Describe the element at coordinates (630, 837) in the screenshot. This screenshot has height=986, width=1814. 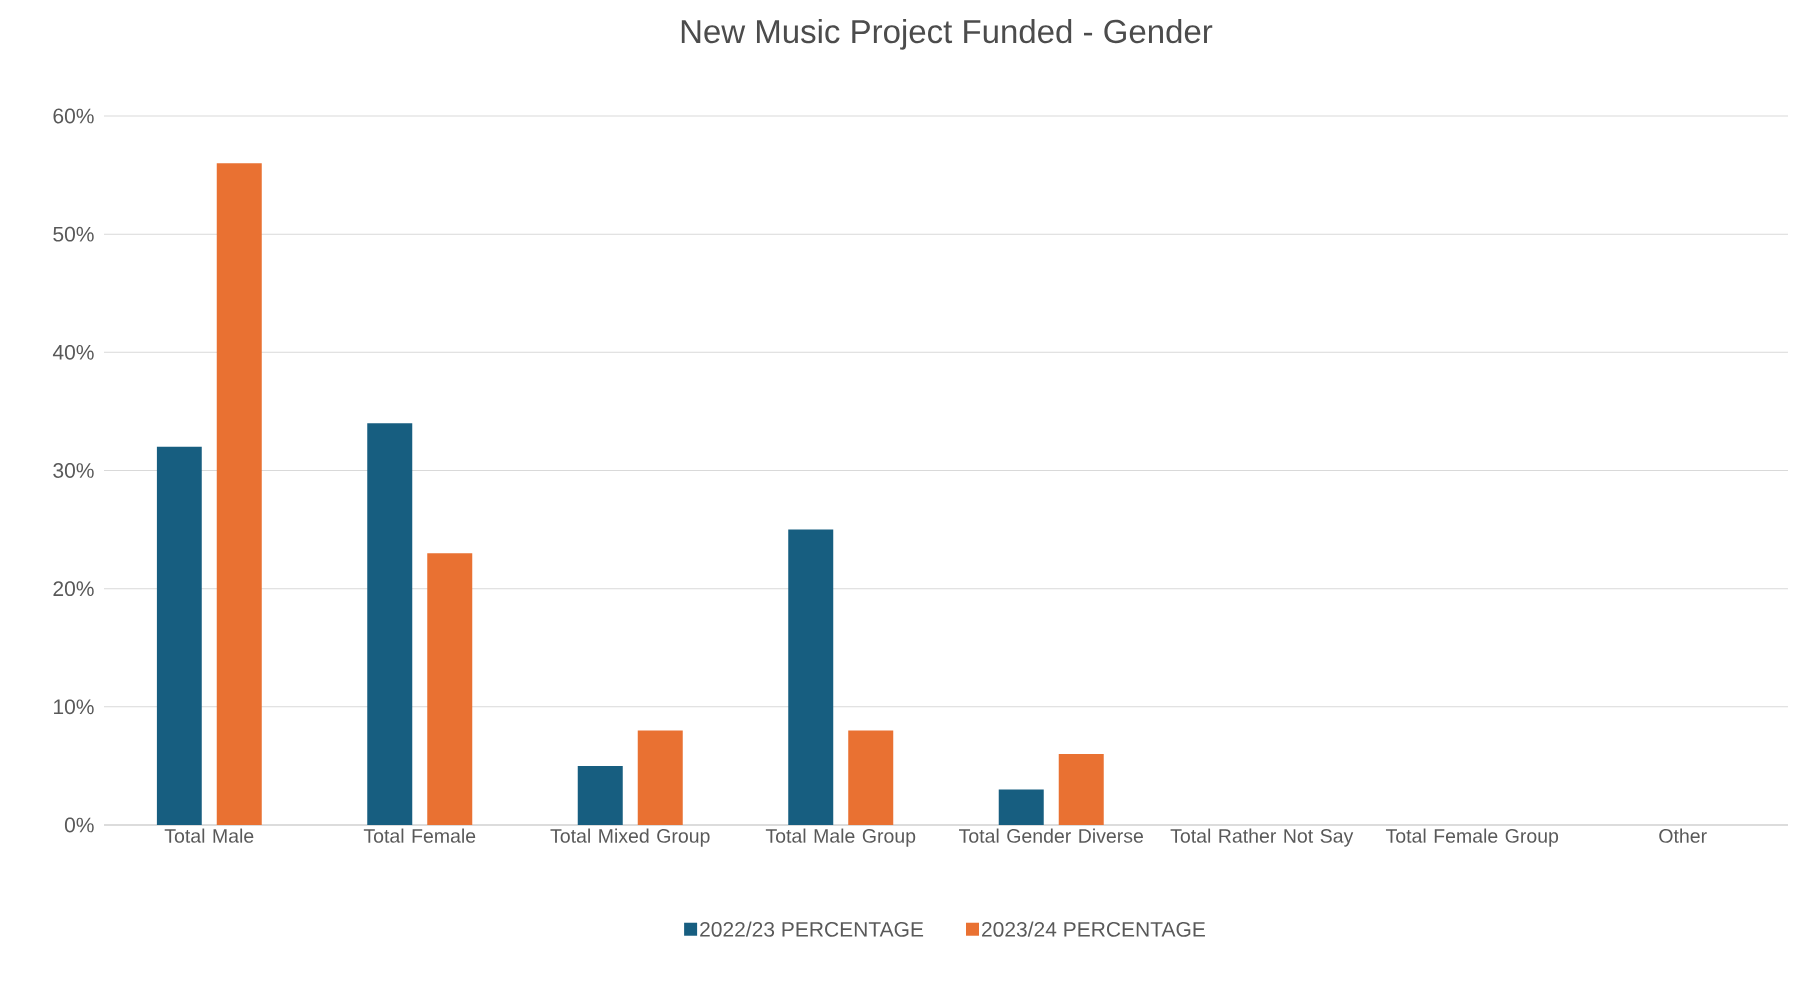
I see `x-tick-label: Total Mixed Group` at that location.